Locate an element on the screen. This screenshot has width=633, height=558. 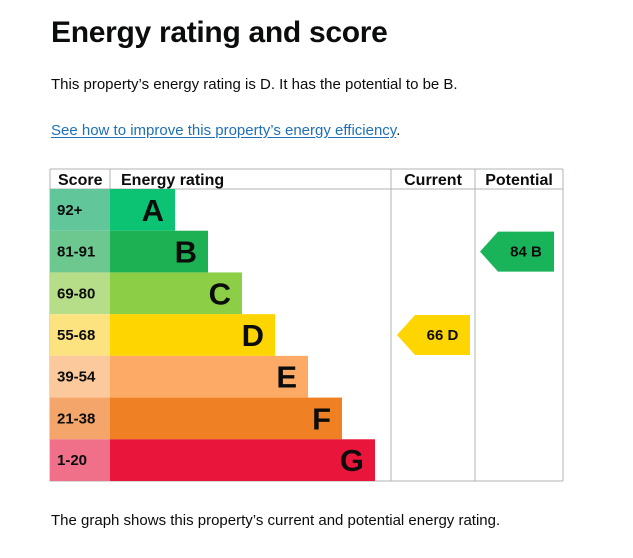
header-potential: Potential is located at coordinates (519, 180).